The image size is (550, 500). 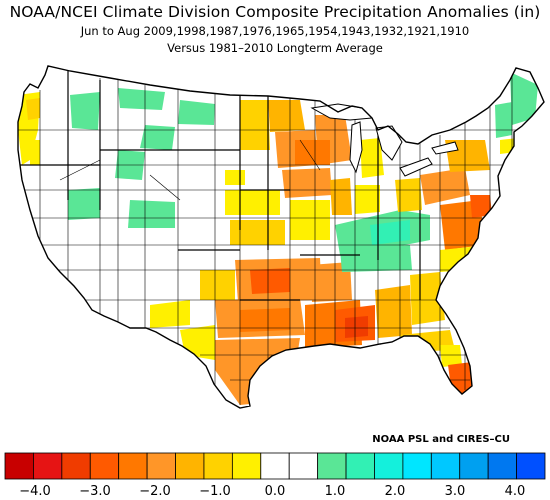 What do you see at coordinates (196, 112) in the screenshot?
I see `region-montana-central` at bounding box center [196, 112].